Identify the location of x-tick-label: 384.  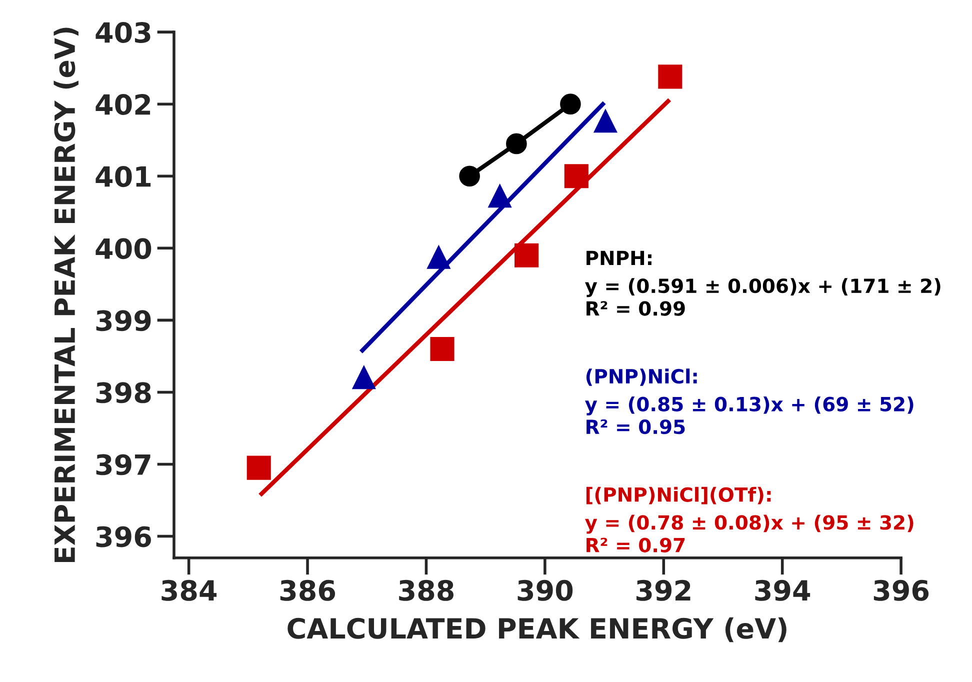
(189, 590).